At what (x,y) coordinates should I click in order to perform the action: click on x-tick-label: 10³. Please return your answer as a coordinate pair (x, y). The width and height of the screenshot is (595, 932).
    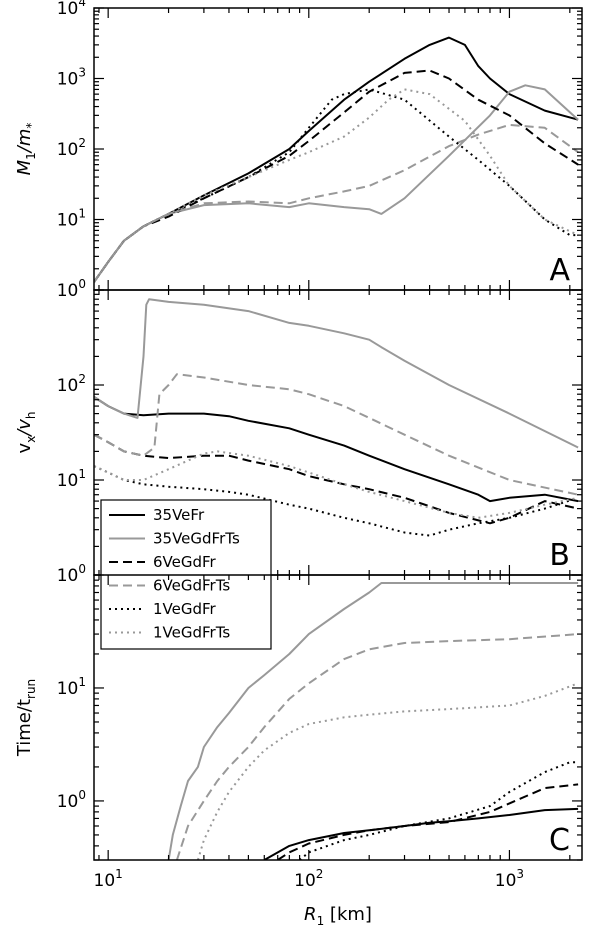
    Looking at the image, I should click on (509, 879).